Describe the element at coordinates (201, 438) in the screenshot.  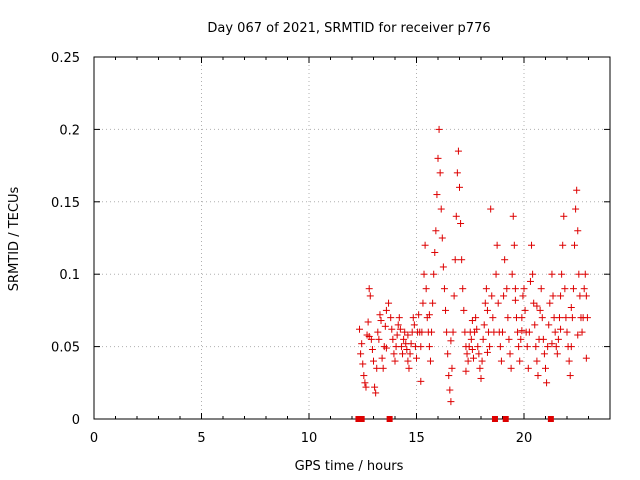
I see `x-tick-label: 5` at that location.